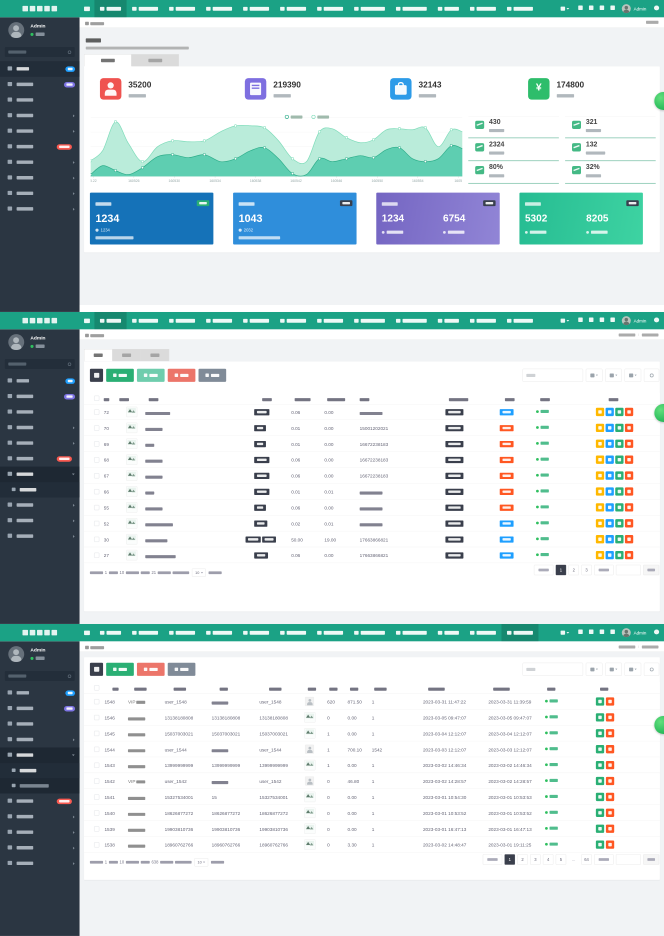 The image size is (664, 936). Describe the element at coordinates (256, 181) in the screenshot. I see `svg-text: 160538` at that location.